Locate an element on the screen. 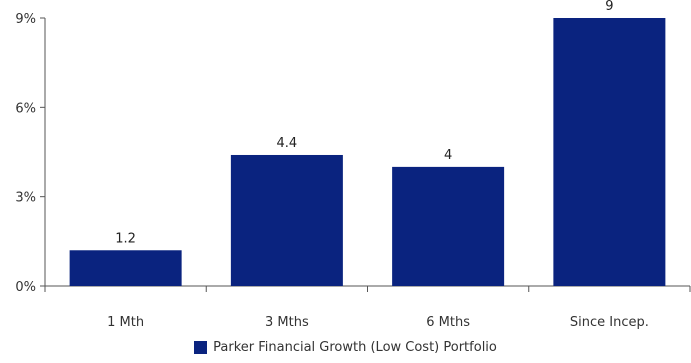 This screenshot has width=691, height=363. y-tick-label: 3% is located at coordinates (25, 198).